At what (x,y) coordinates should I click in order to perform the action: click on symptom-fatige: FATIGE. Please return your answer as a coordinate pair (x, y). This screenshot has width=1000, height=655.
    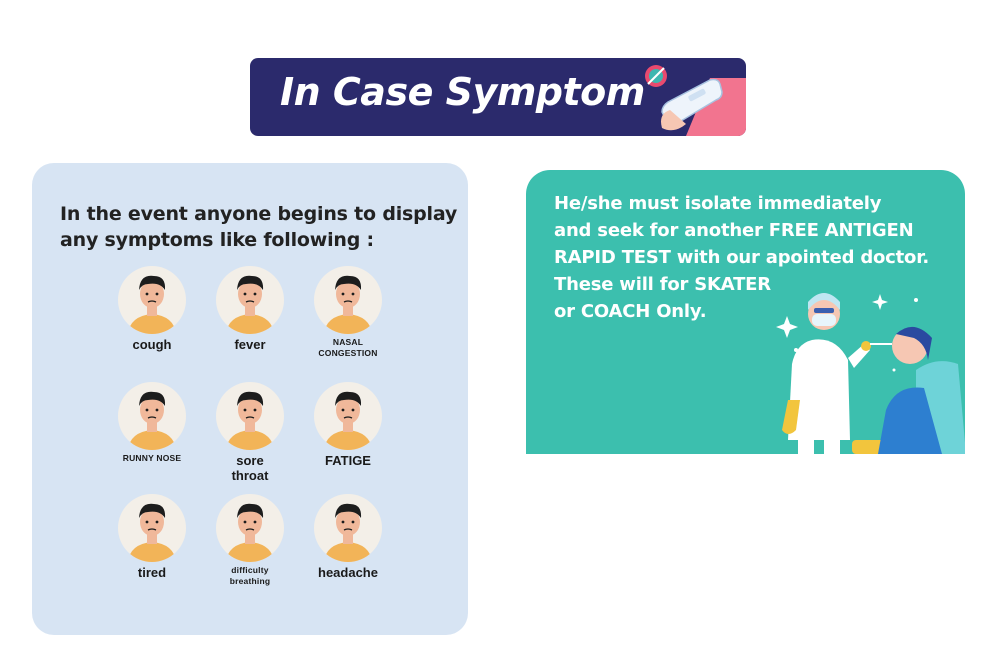
    Looking at the image, I should click on (348, 425).